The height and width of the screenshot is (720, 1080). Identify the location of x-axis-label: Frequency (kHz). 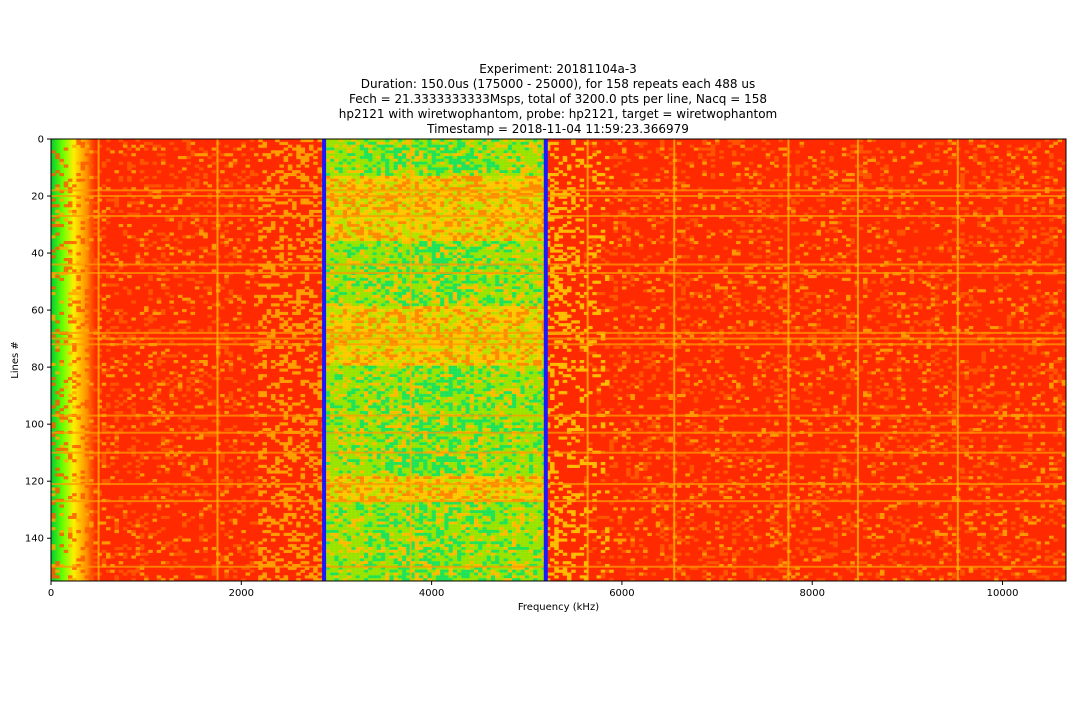
(558, 607).